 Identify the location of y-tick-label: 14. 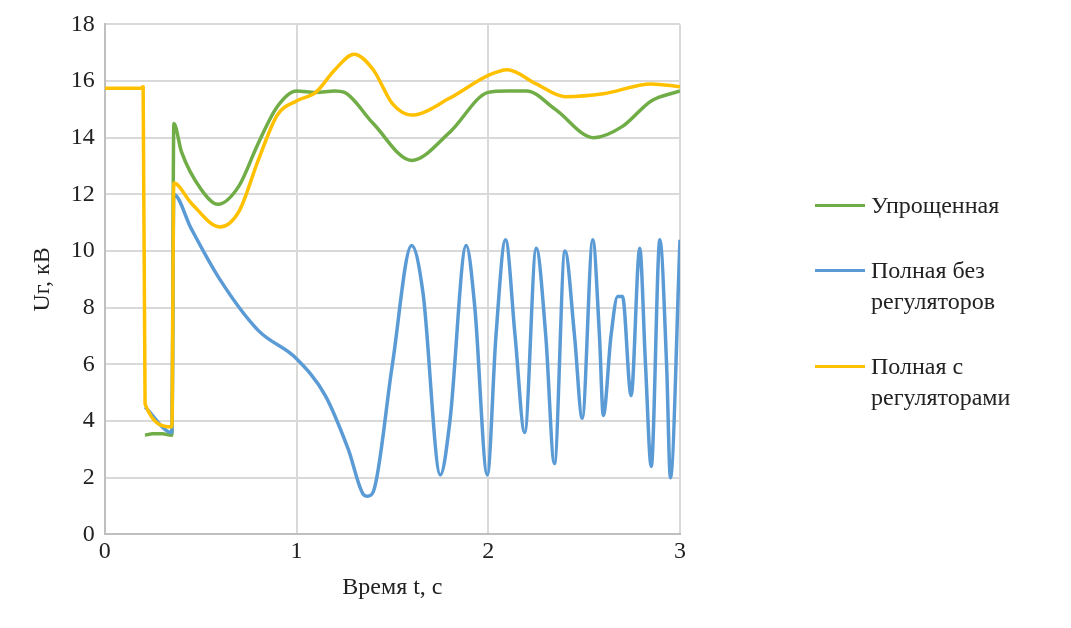
(82, 136).